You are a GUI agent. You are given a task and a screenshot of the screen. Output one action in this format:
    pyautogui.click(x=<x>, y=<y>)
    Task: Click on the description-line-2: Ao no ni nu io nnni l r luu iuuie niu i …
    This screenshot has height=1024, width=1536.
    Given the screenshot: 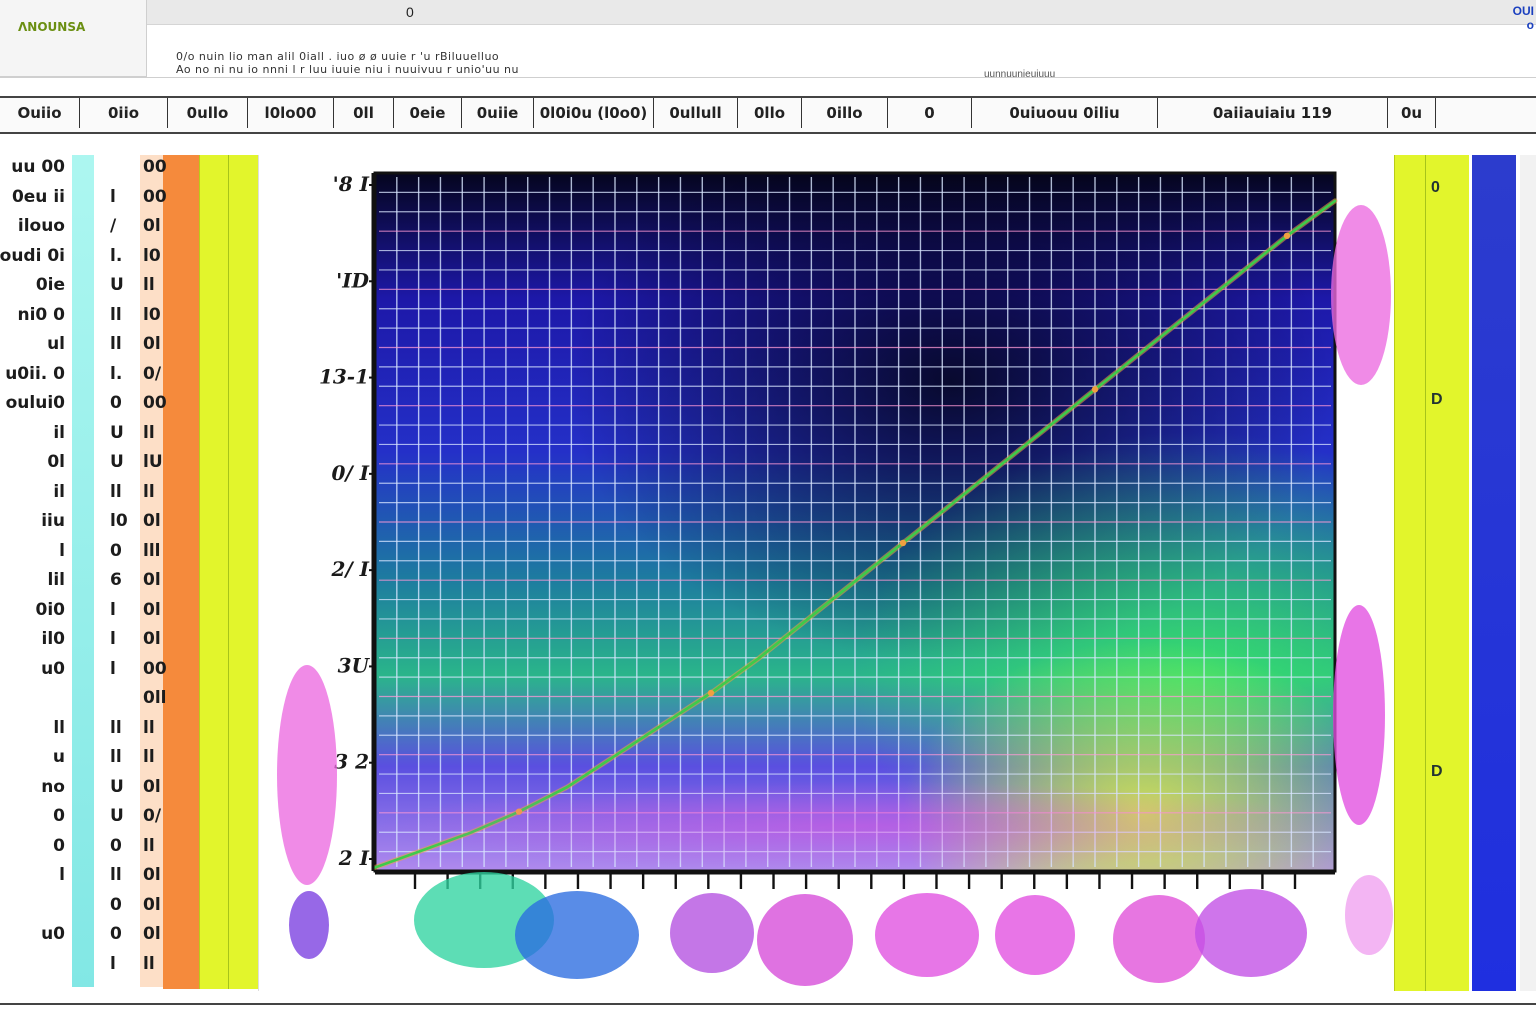 What is the action you would take?
    pyautogui.click(x=347, y=69)
    